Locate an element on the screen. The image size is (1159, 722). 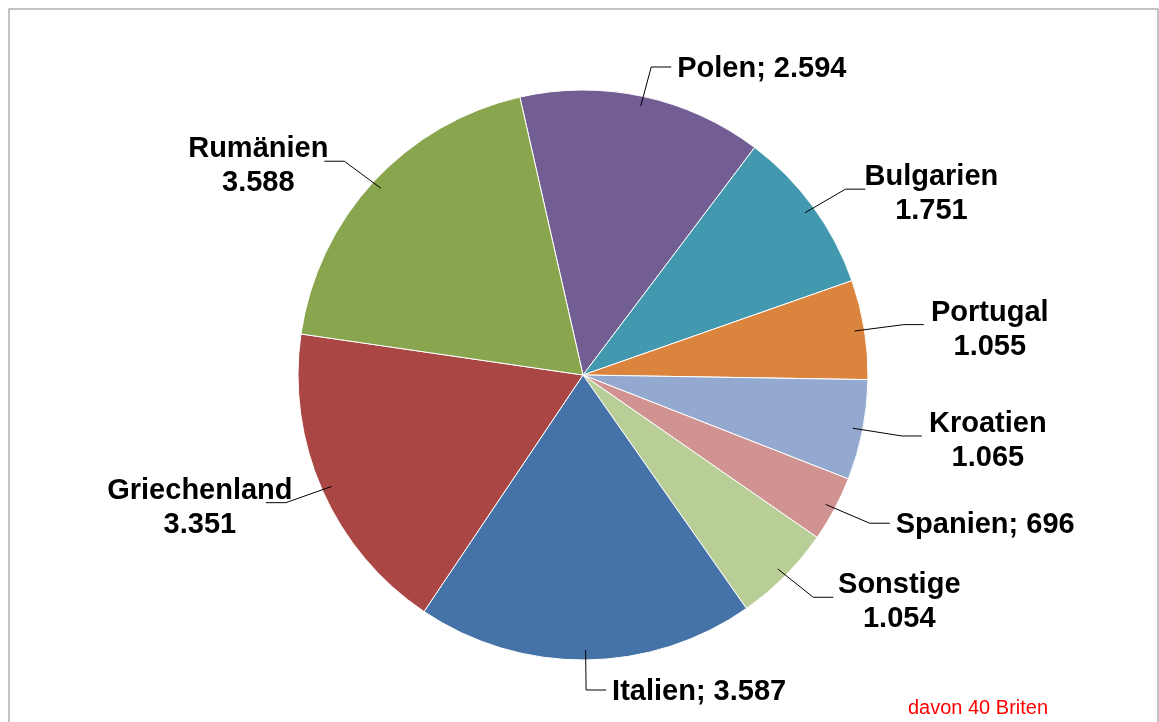
slice-label: Italien; 3.587 is located at coordinates (699, 689).